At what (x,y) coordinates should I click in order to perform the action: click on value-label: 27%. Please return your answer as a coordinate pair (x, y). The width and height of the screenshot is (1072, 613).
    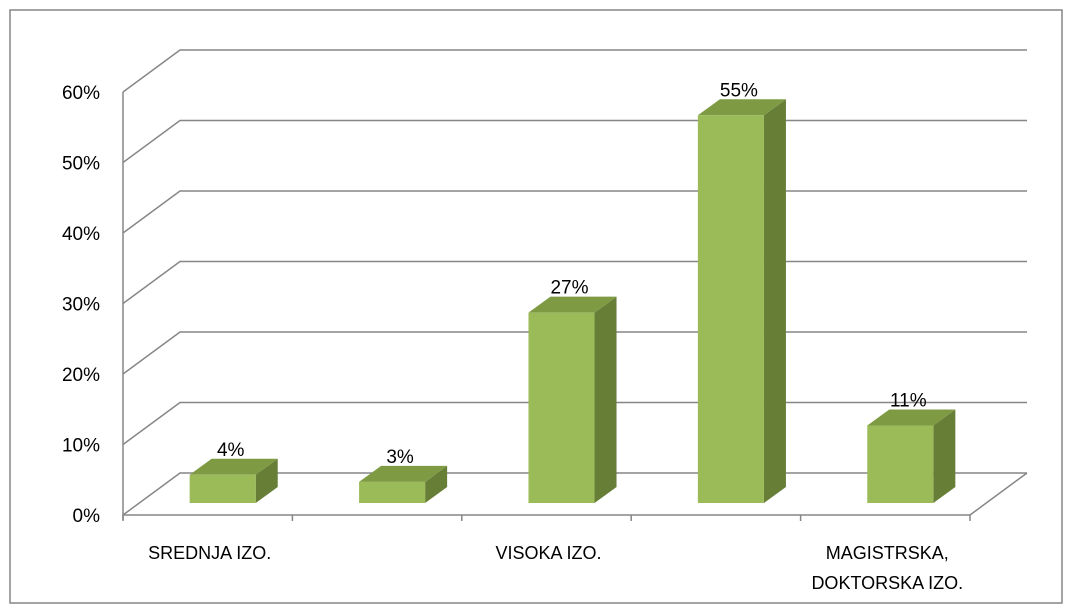
    Looking at the image, I should click on (569, 288).